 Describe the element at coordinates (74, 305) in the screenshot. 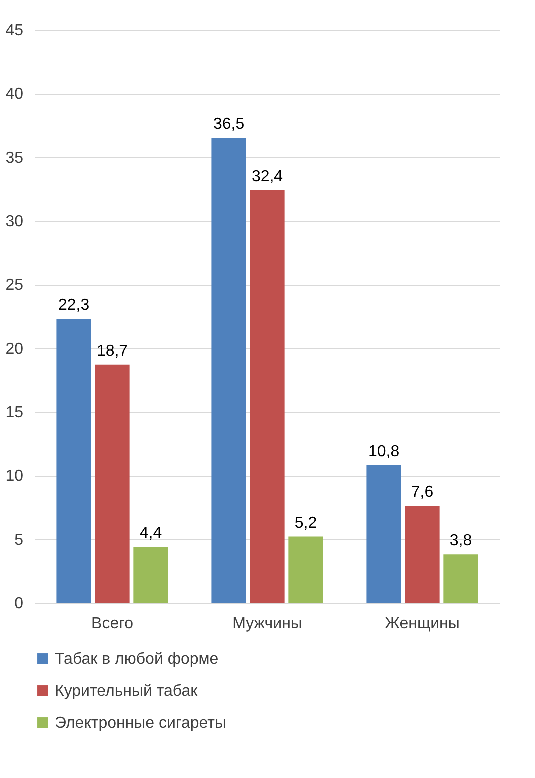

I see `data-label: 22,3` at that location.